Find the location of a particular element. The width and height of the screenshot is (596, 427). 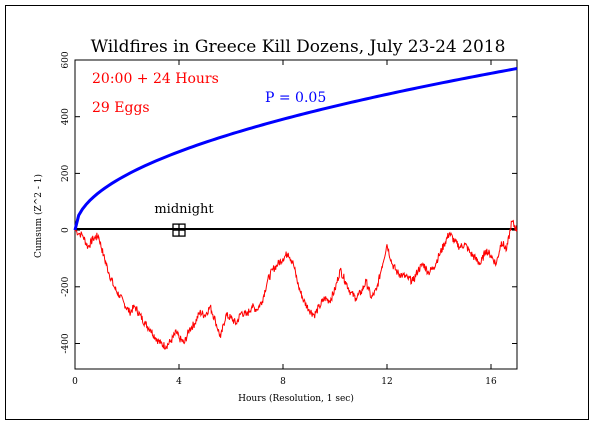

x-tick-label: 16 is located at coordinates (491, 382).